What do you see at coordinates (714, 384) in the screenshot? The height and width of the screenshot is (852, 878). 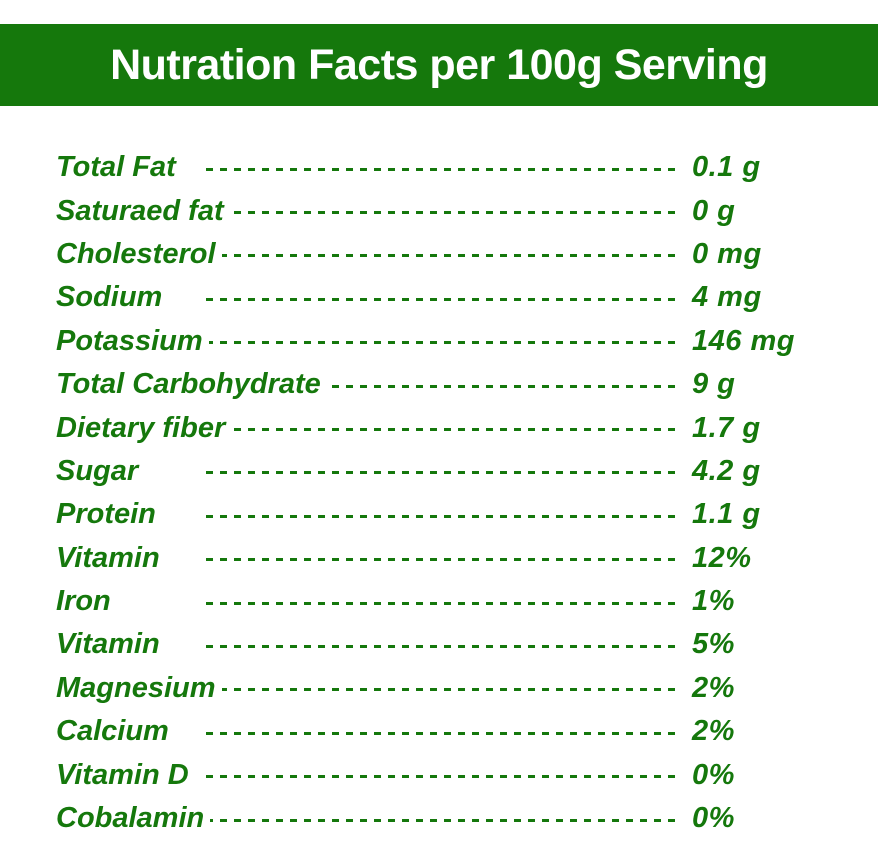 I see `fact-value: 9 g` at bounding box center [714, 384].